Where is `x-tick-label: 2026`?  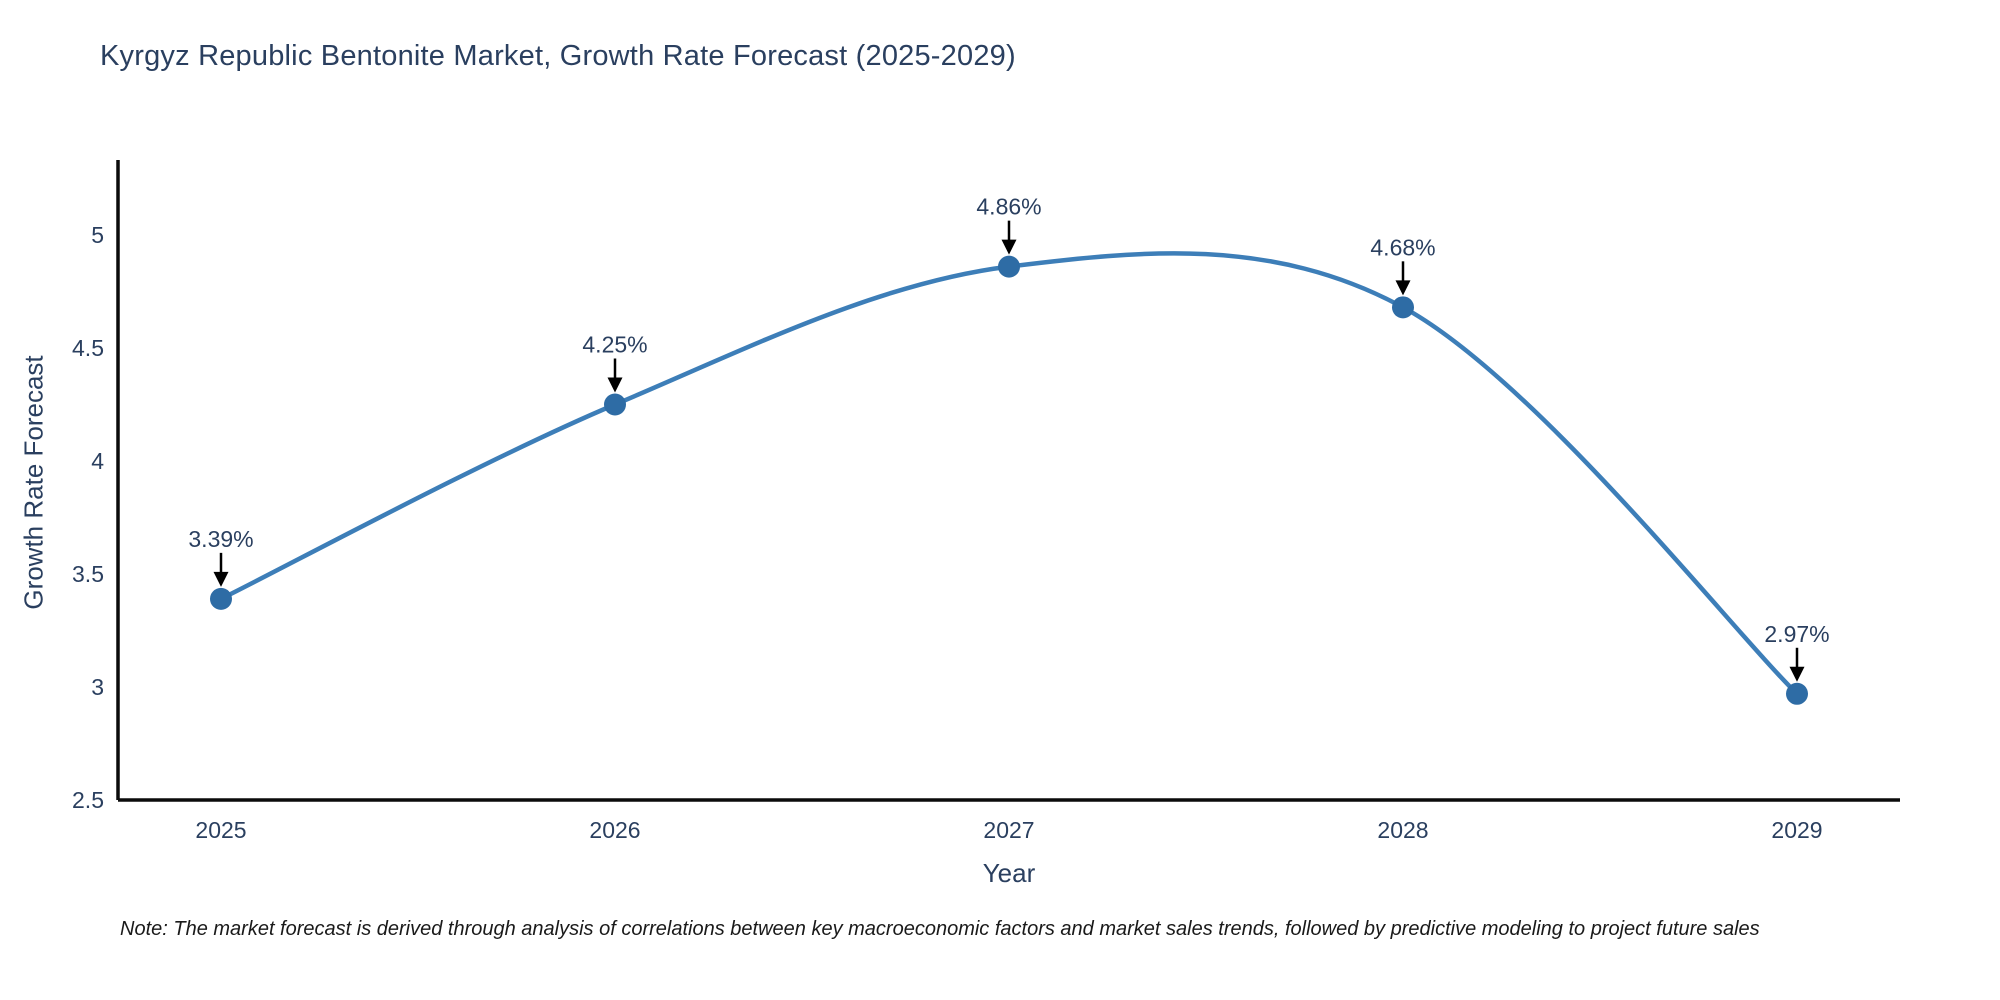
x-tick-label: 2026 is located at coordinates (614, 830).